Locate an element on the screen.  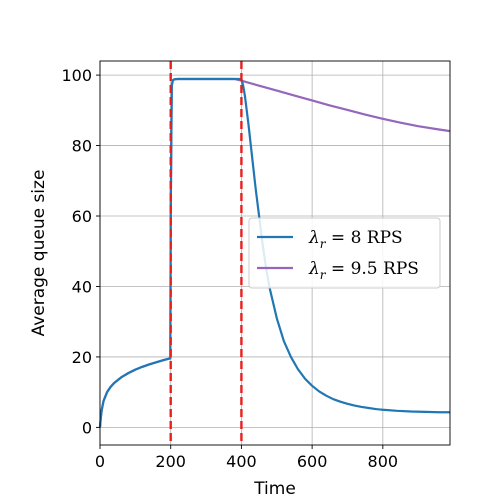
phase-markers is located at coordinates (206, 253).